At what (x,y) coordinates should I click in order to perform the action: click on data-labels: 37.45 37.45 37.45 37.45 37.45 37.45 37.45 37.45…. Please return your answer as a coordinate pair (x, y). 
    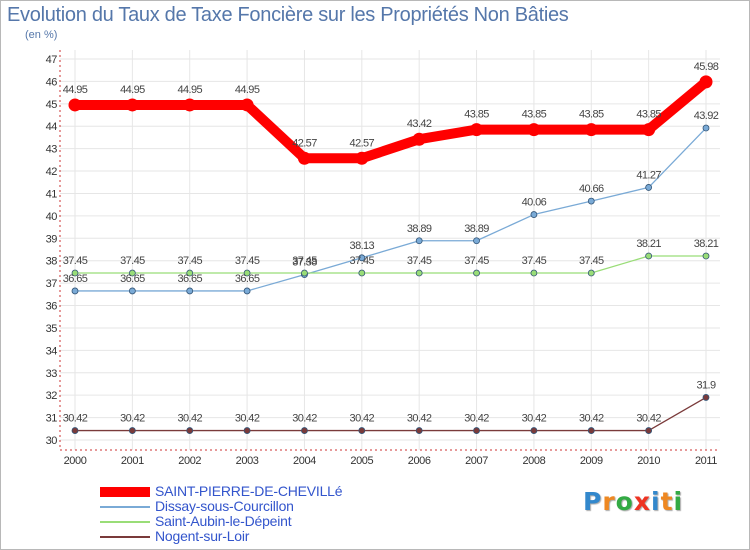
    Looking at the image, I should click on (391, 252).